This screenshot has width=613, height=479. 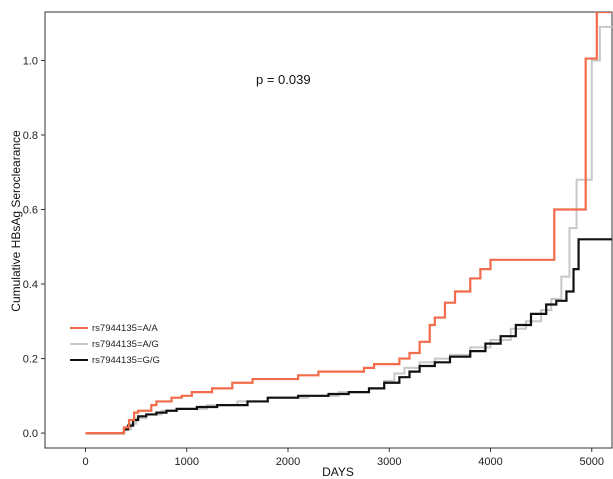 What do you see at coordinates (389, 462) in the screenshot?
I see `x-tick-label: 3000` at bounding box center [389, 462].